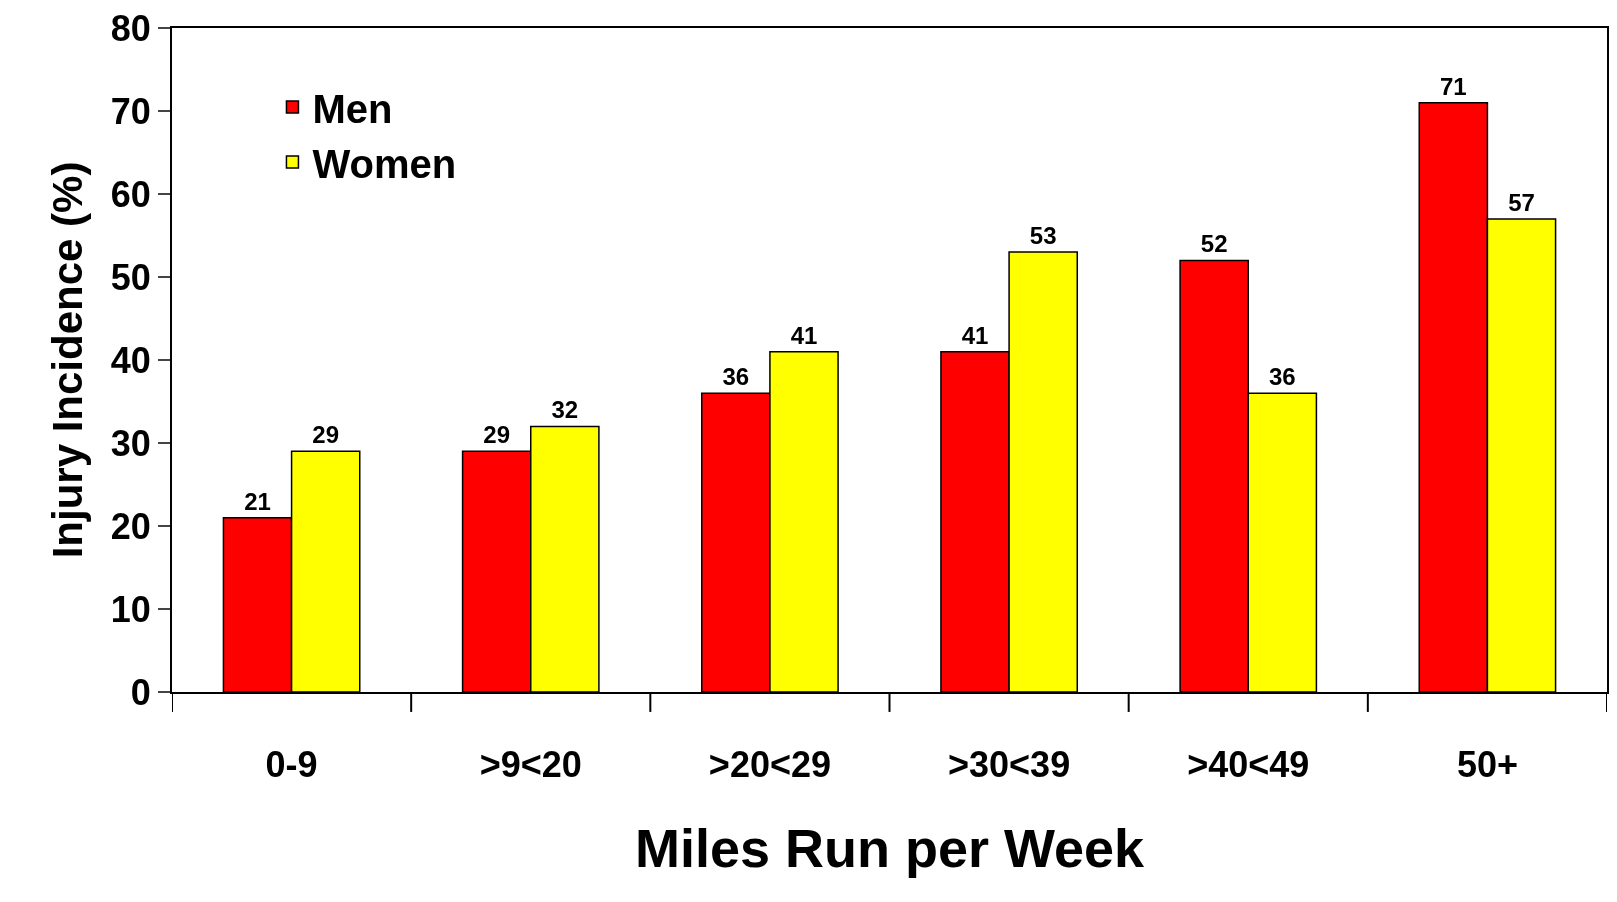 This screenshot has width=1617, height=902. Describe the element at coordinates (68, 360) in the screenshot. I see `y-axis-title: Injury Incidence (%)` at that location.